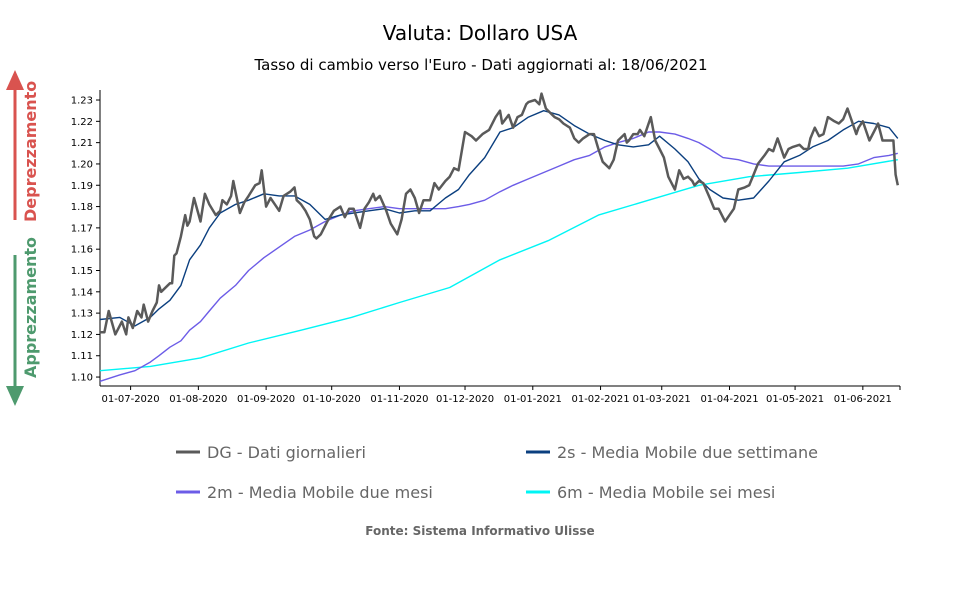 The height and width of the screenshot is (604, 960). I want to click on legend-label: 2s - Media Mobile due settimane, so click(687, 452).